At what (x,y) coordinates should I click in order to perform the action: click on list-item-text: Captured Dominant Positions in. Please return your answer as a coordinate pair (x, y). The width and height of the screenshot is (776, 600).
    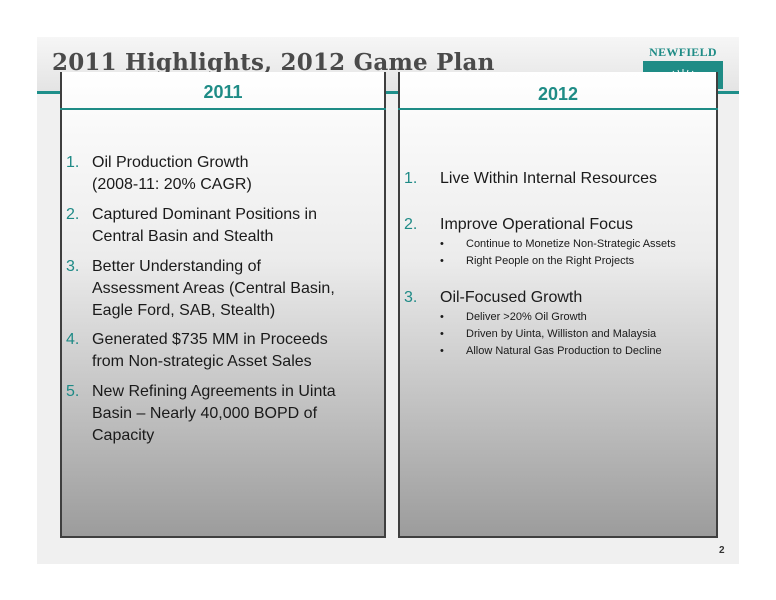
    Looking at the image, I should click on (205, 214).